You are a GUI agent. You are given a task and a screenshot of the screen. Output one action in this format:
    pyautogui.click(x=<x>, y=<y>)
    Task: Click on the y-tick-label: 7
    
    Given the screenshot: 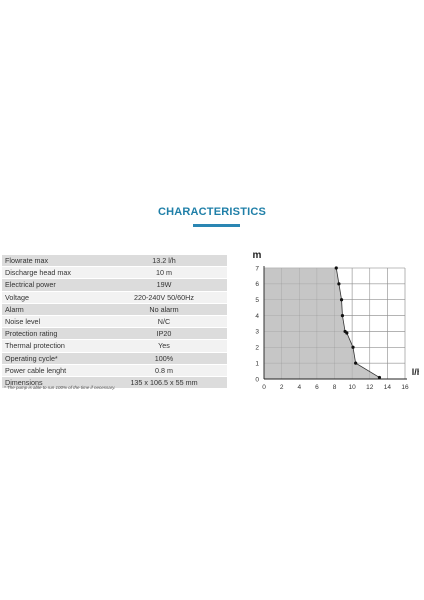 What is the action you would take?
    pyautogui.click(x=257, y=268)
    